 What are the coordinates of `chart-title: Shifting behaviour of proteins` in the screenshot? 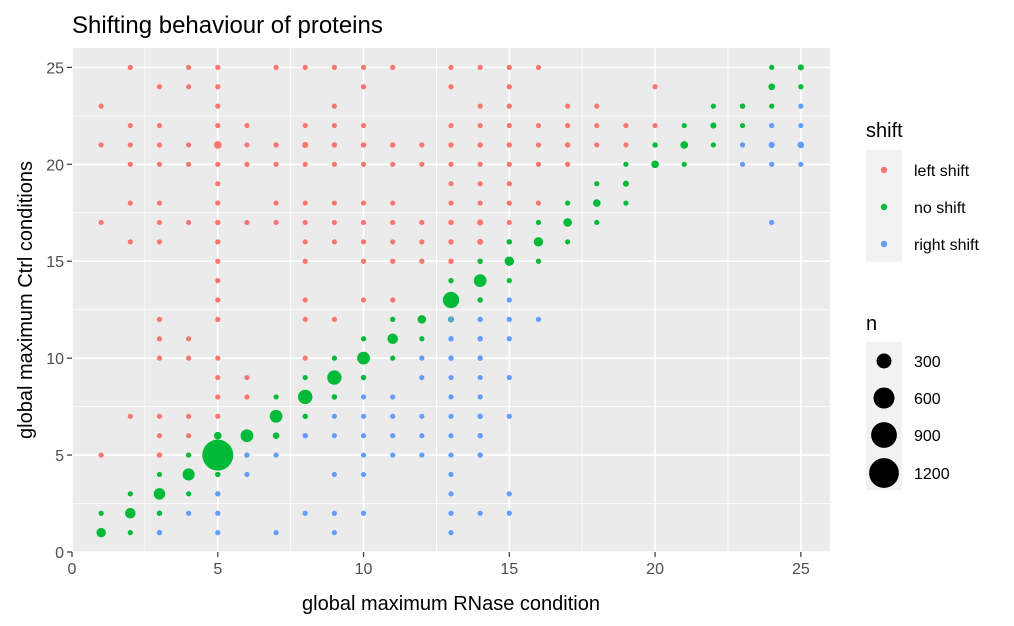 It's located at (227, 25).